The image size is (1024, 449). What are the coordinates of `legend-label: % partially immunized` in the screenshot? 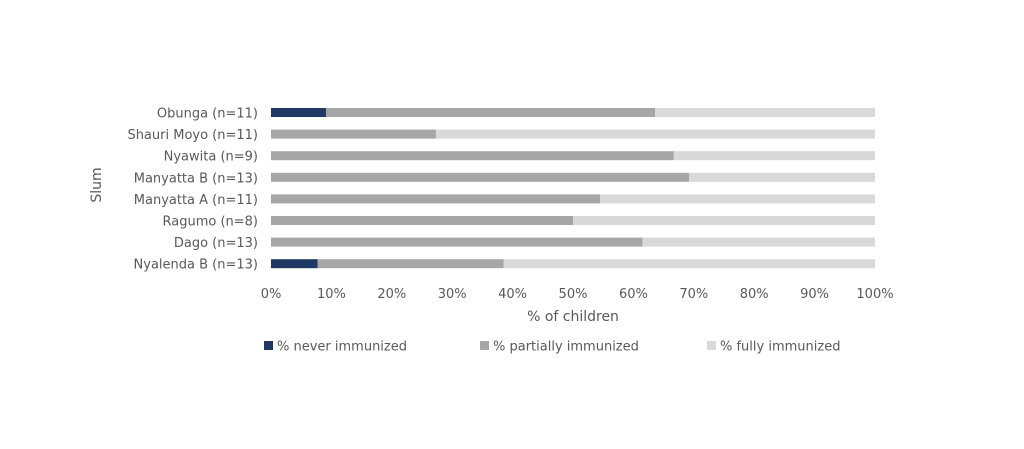 It's located at (566, 347).